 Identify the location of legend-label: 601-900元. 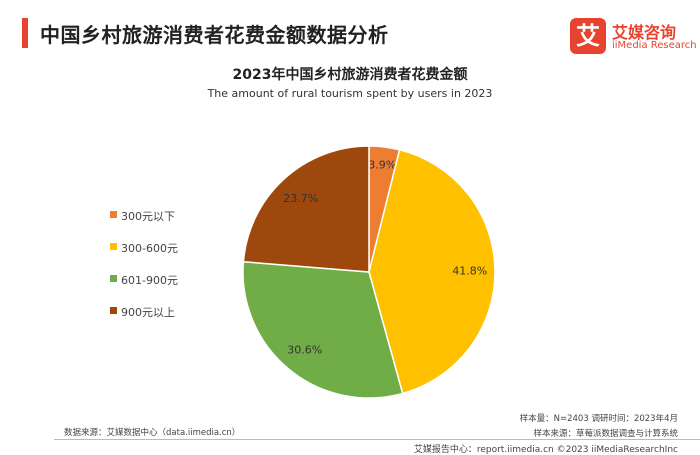
(149, 280).